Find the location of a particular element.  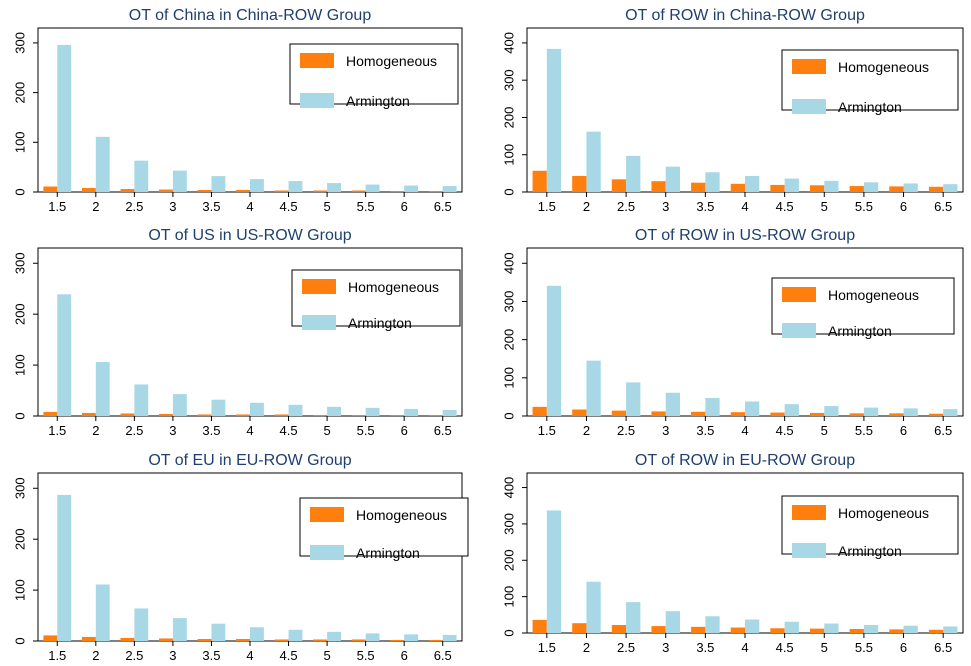

bar-armington-1.5 is located at coordinates (64, 567).